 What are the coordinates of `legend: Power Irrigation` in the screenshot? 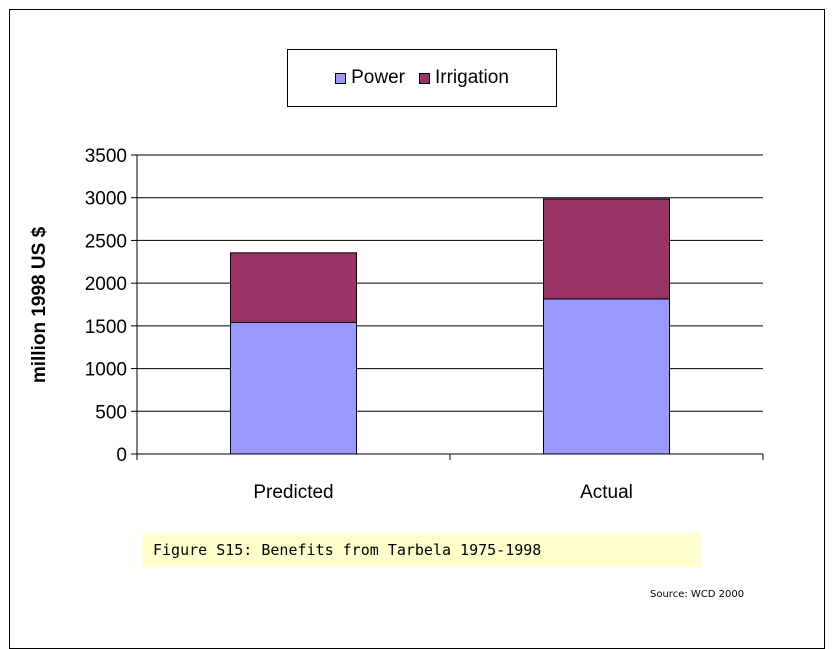 It's located at (422, 78).